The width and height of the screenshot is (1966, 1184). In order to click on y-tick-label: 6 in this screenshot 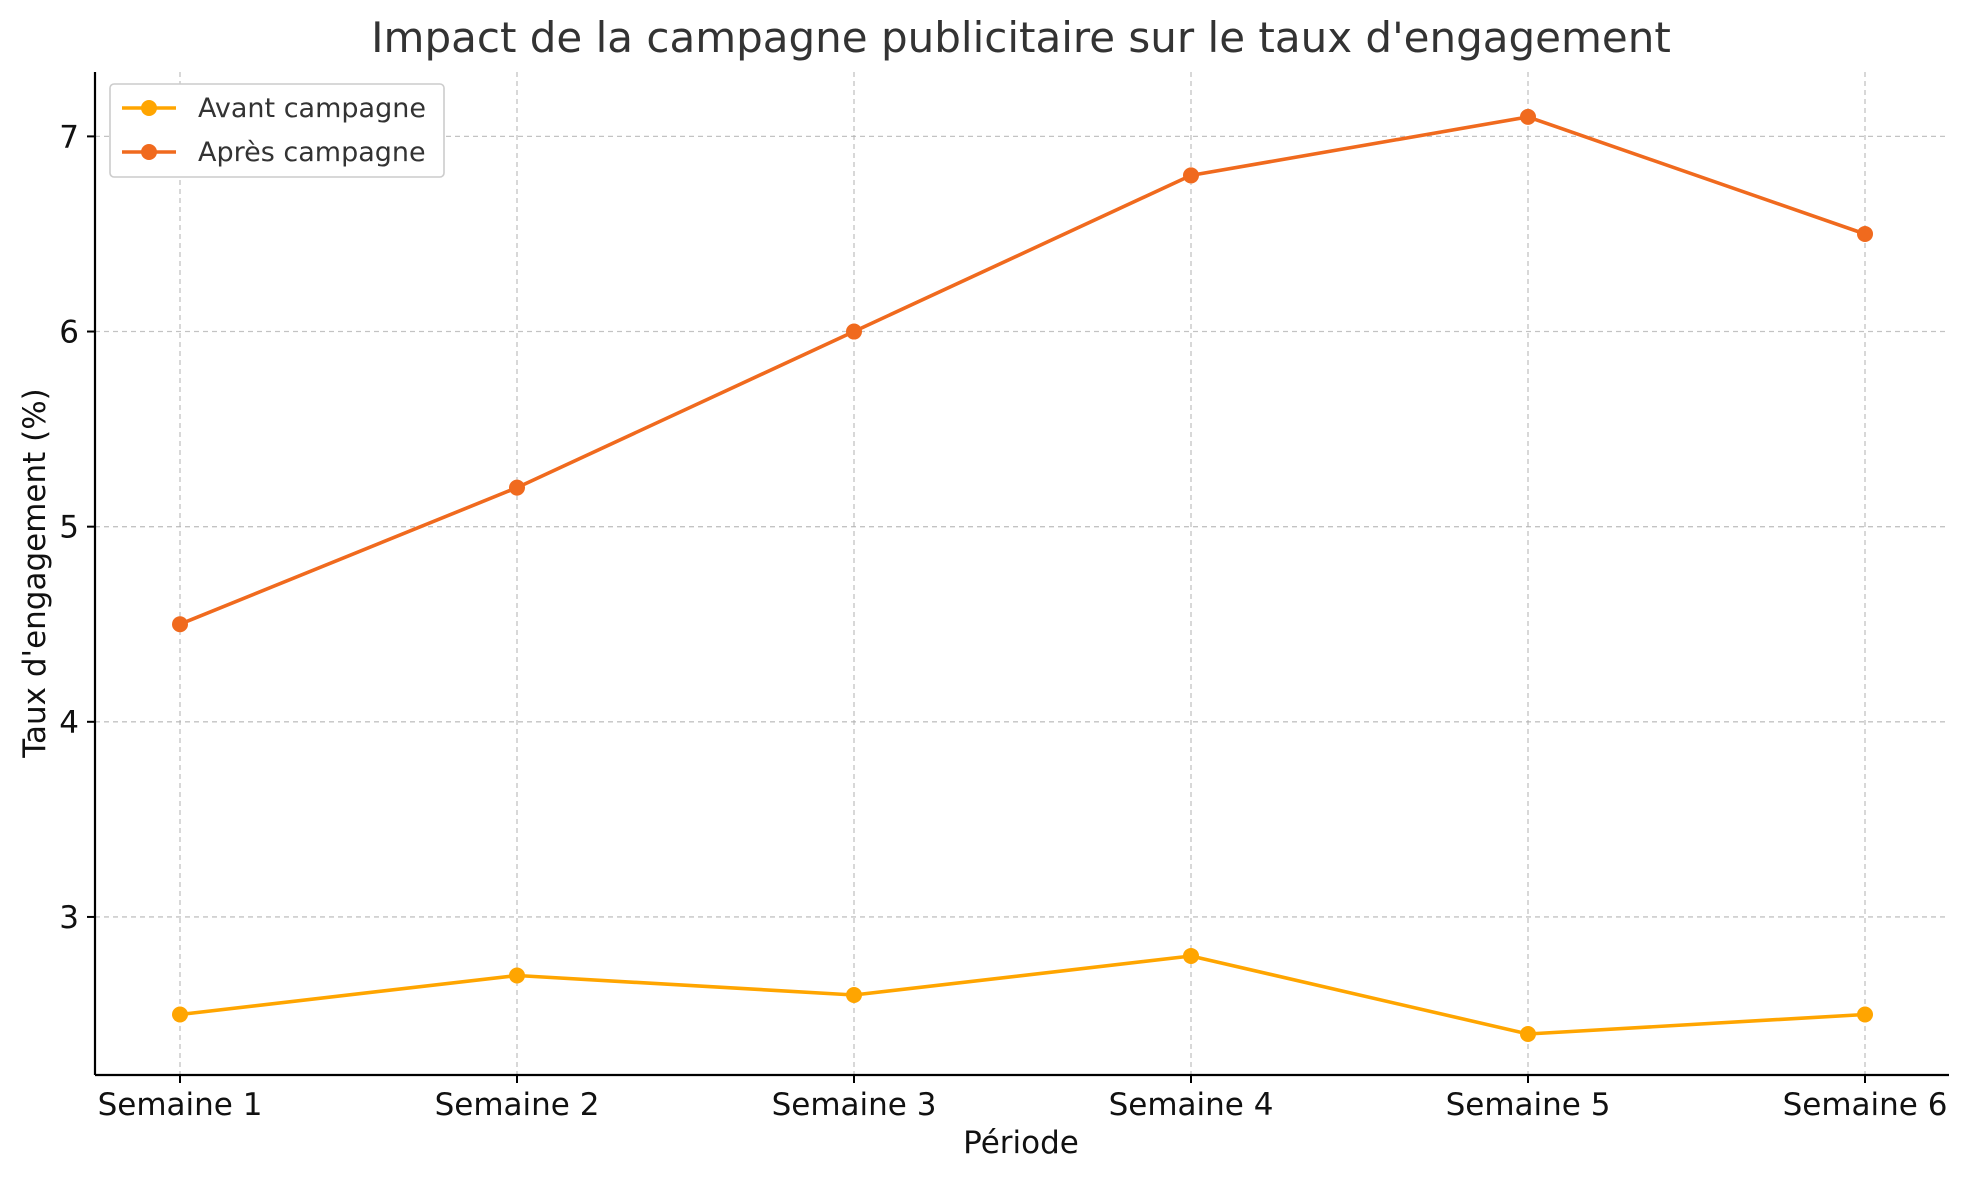, I will do `click(69, 333)`.